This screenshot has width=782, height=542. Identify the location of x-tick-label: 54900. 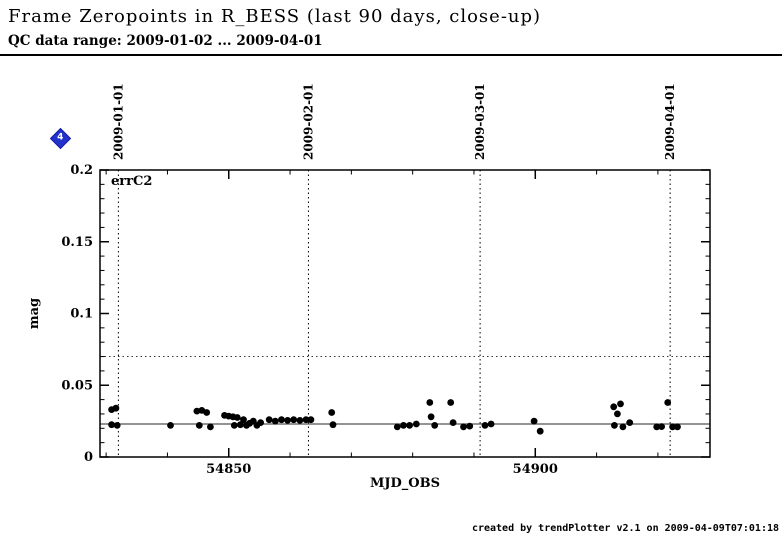
(535, 469).